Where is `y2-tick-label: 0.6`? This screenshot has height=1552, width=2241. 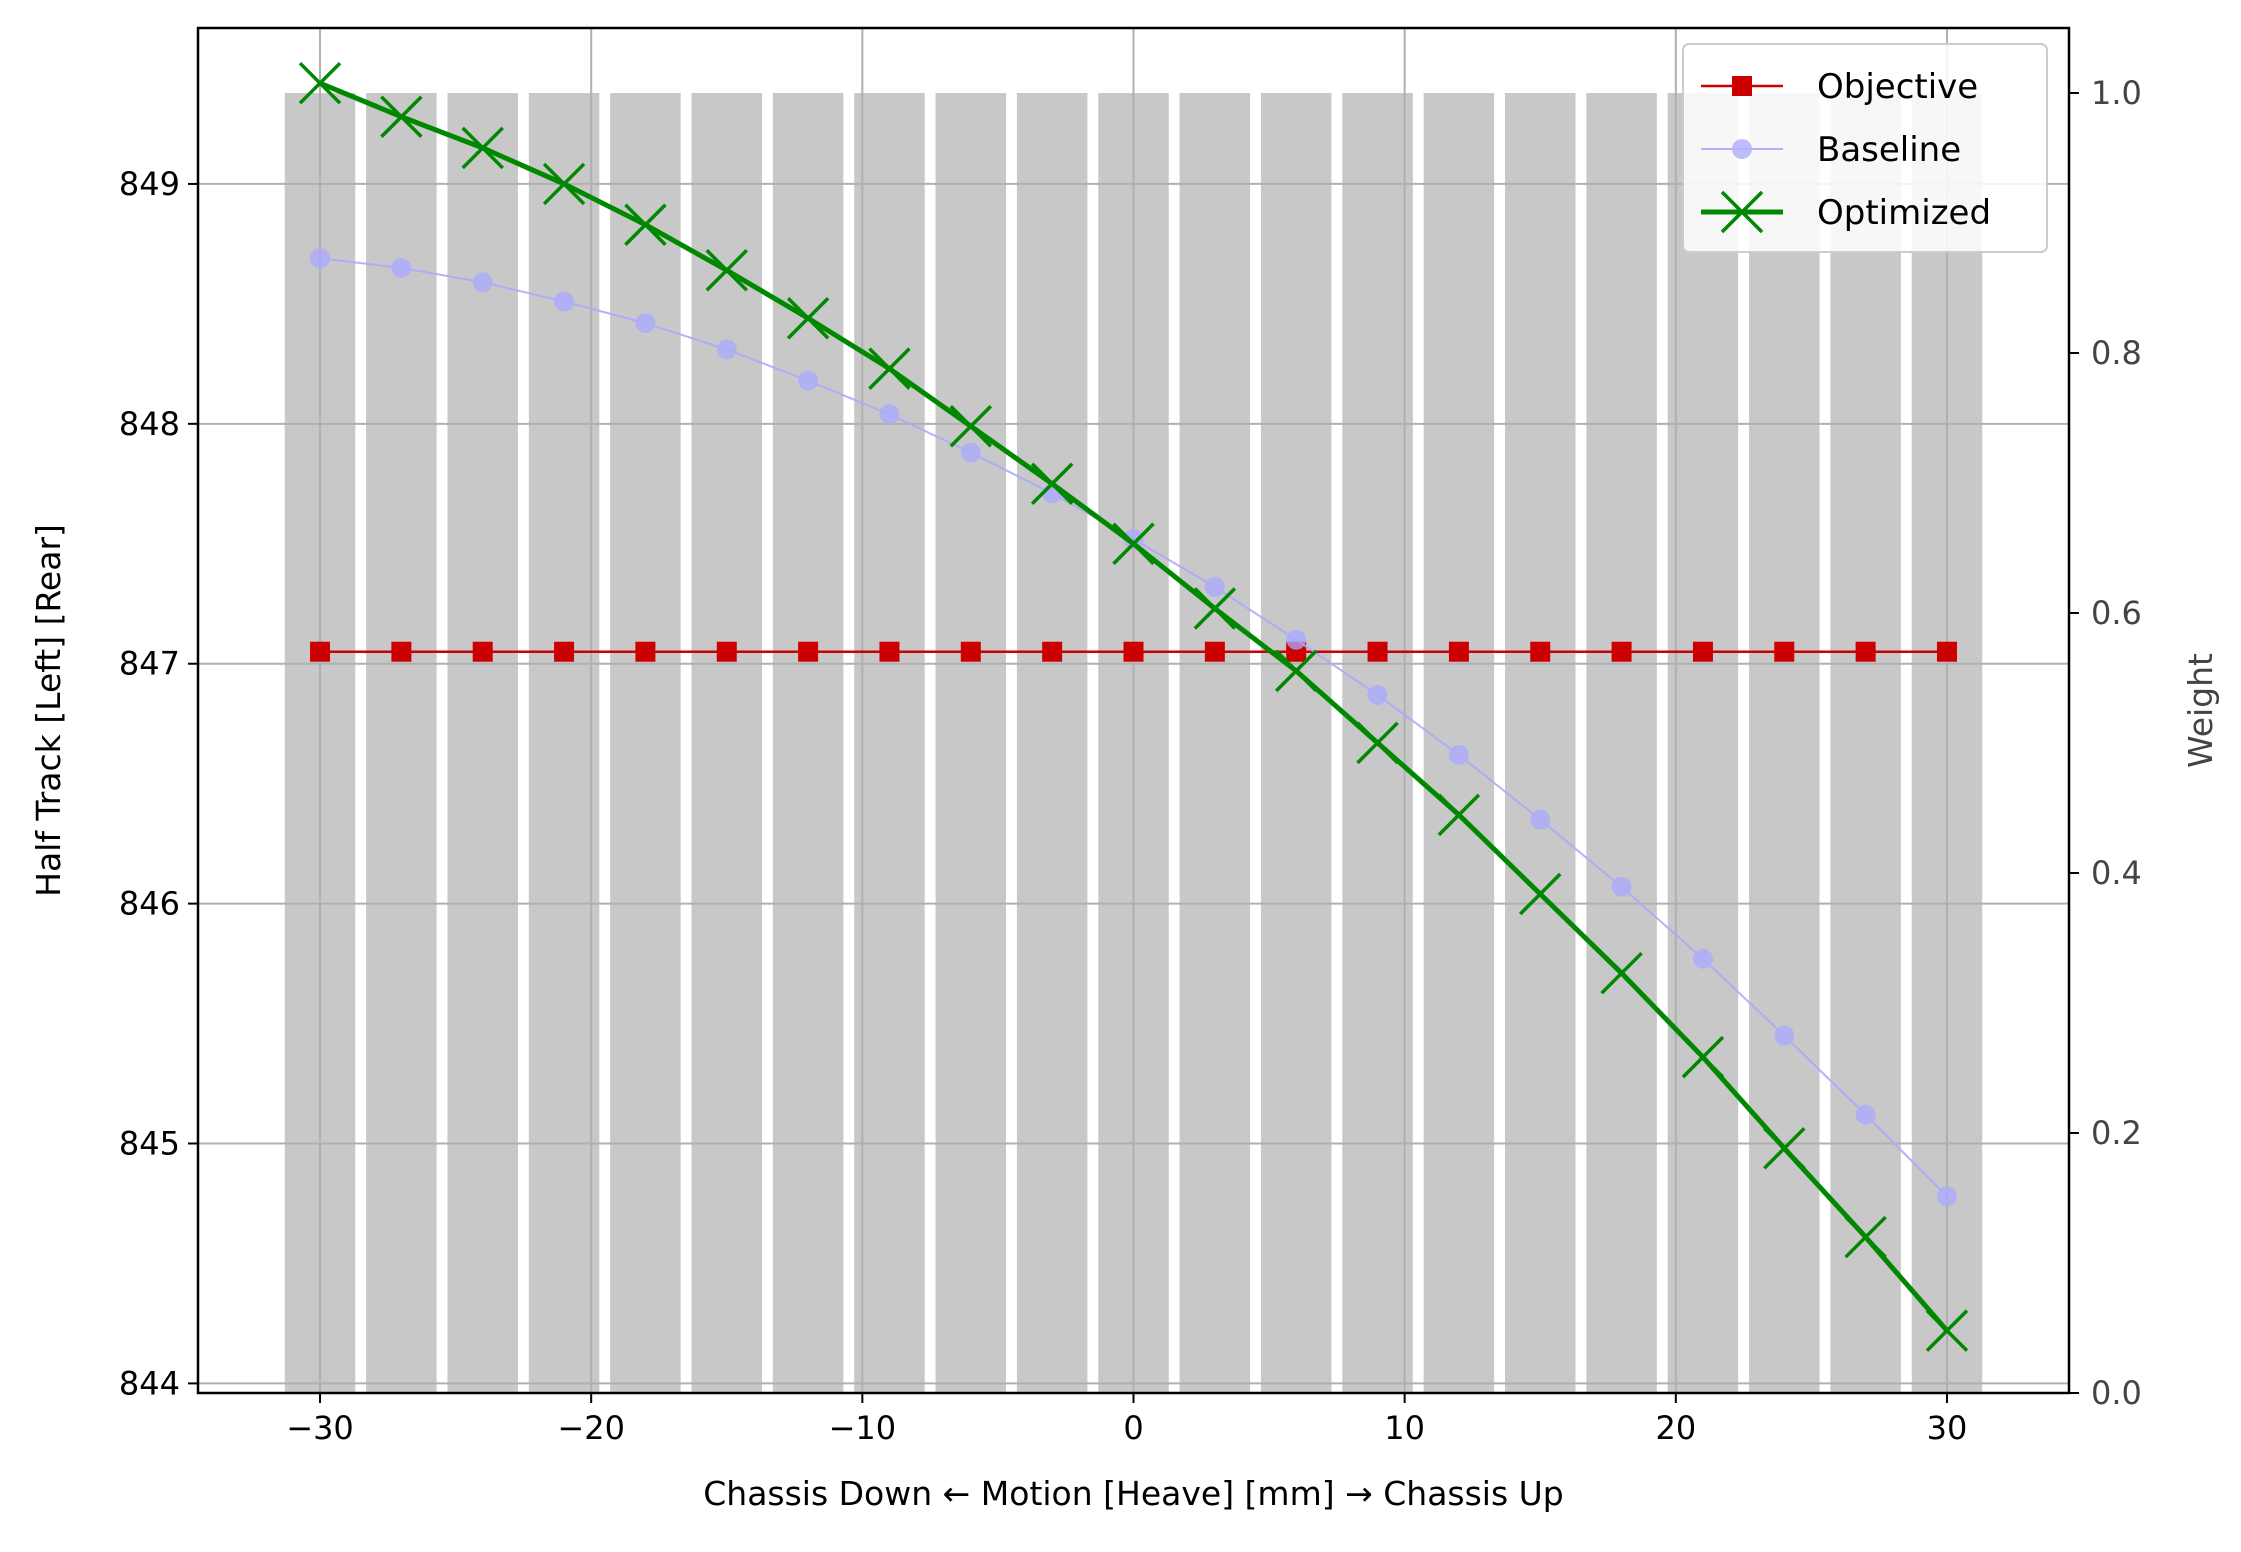 y2-tick-label: 0.6 is located at coordinates (2116, 613).